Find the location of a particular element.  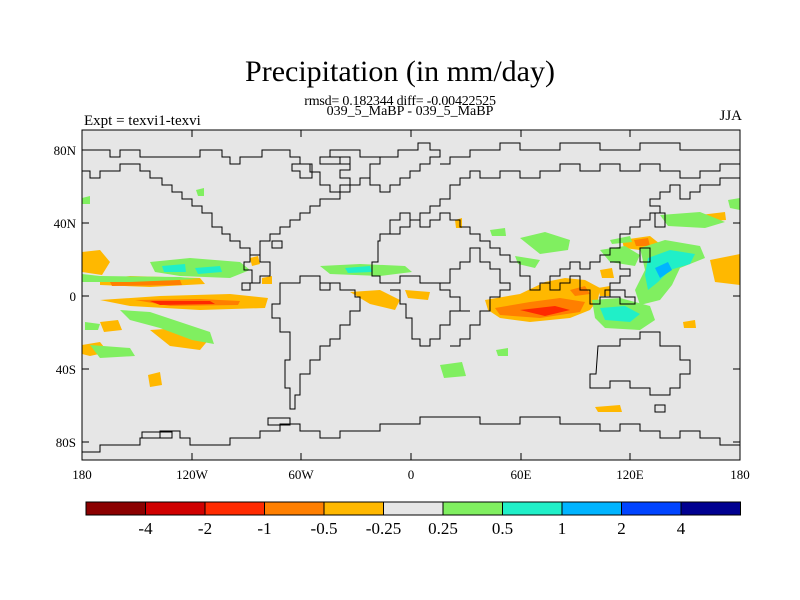

subtitle: 039_5_MaBP - 039_5_MaBP is located at coordinates (410, 111).